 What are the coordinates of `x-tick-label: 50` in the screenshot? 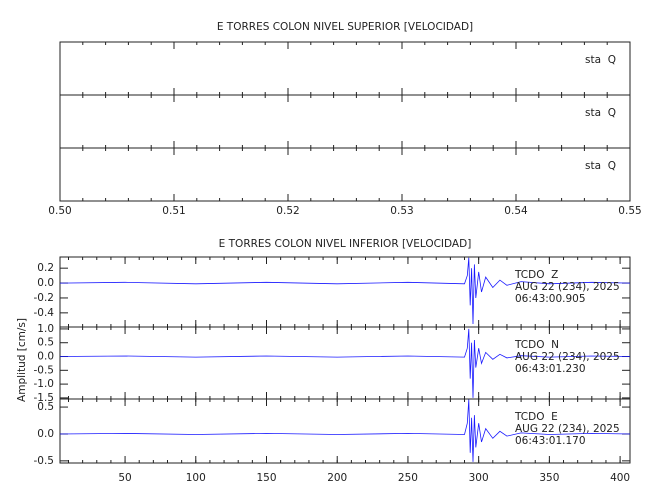 It's located at (124, 478).